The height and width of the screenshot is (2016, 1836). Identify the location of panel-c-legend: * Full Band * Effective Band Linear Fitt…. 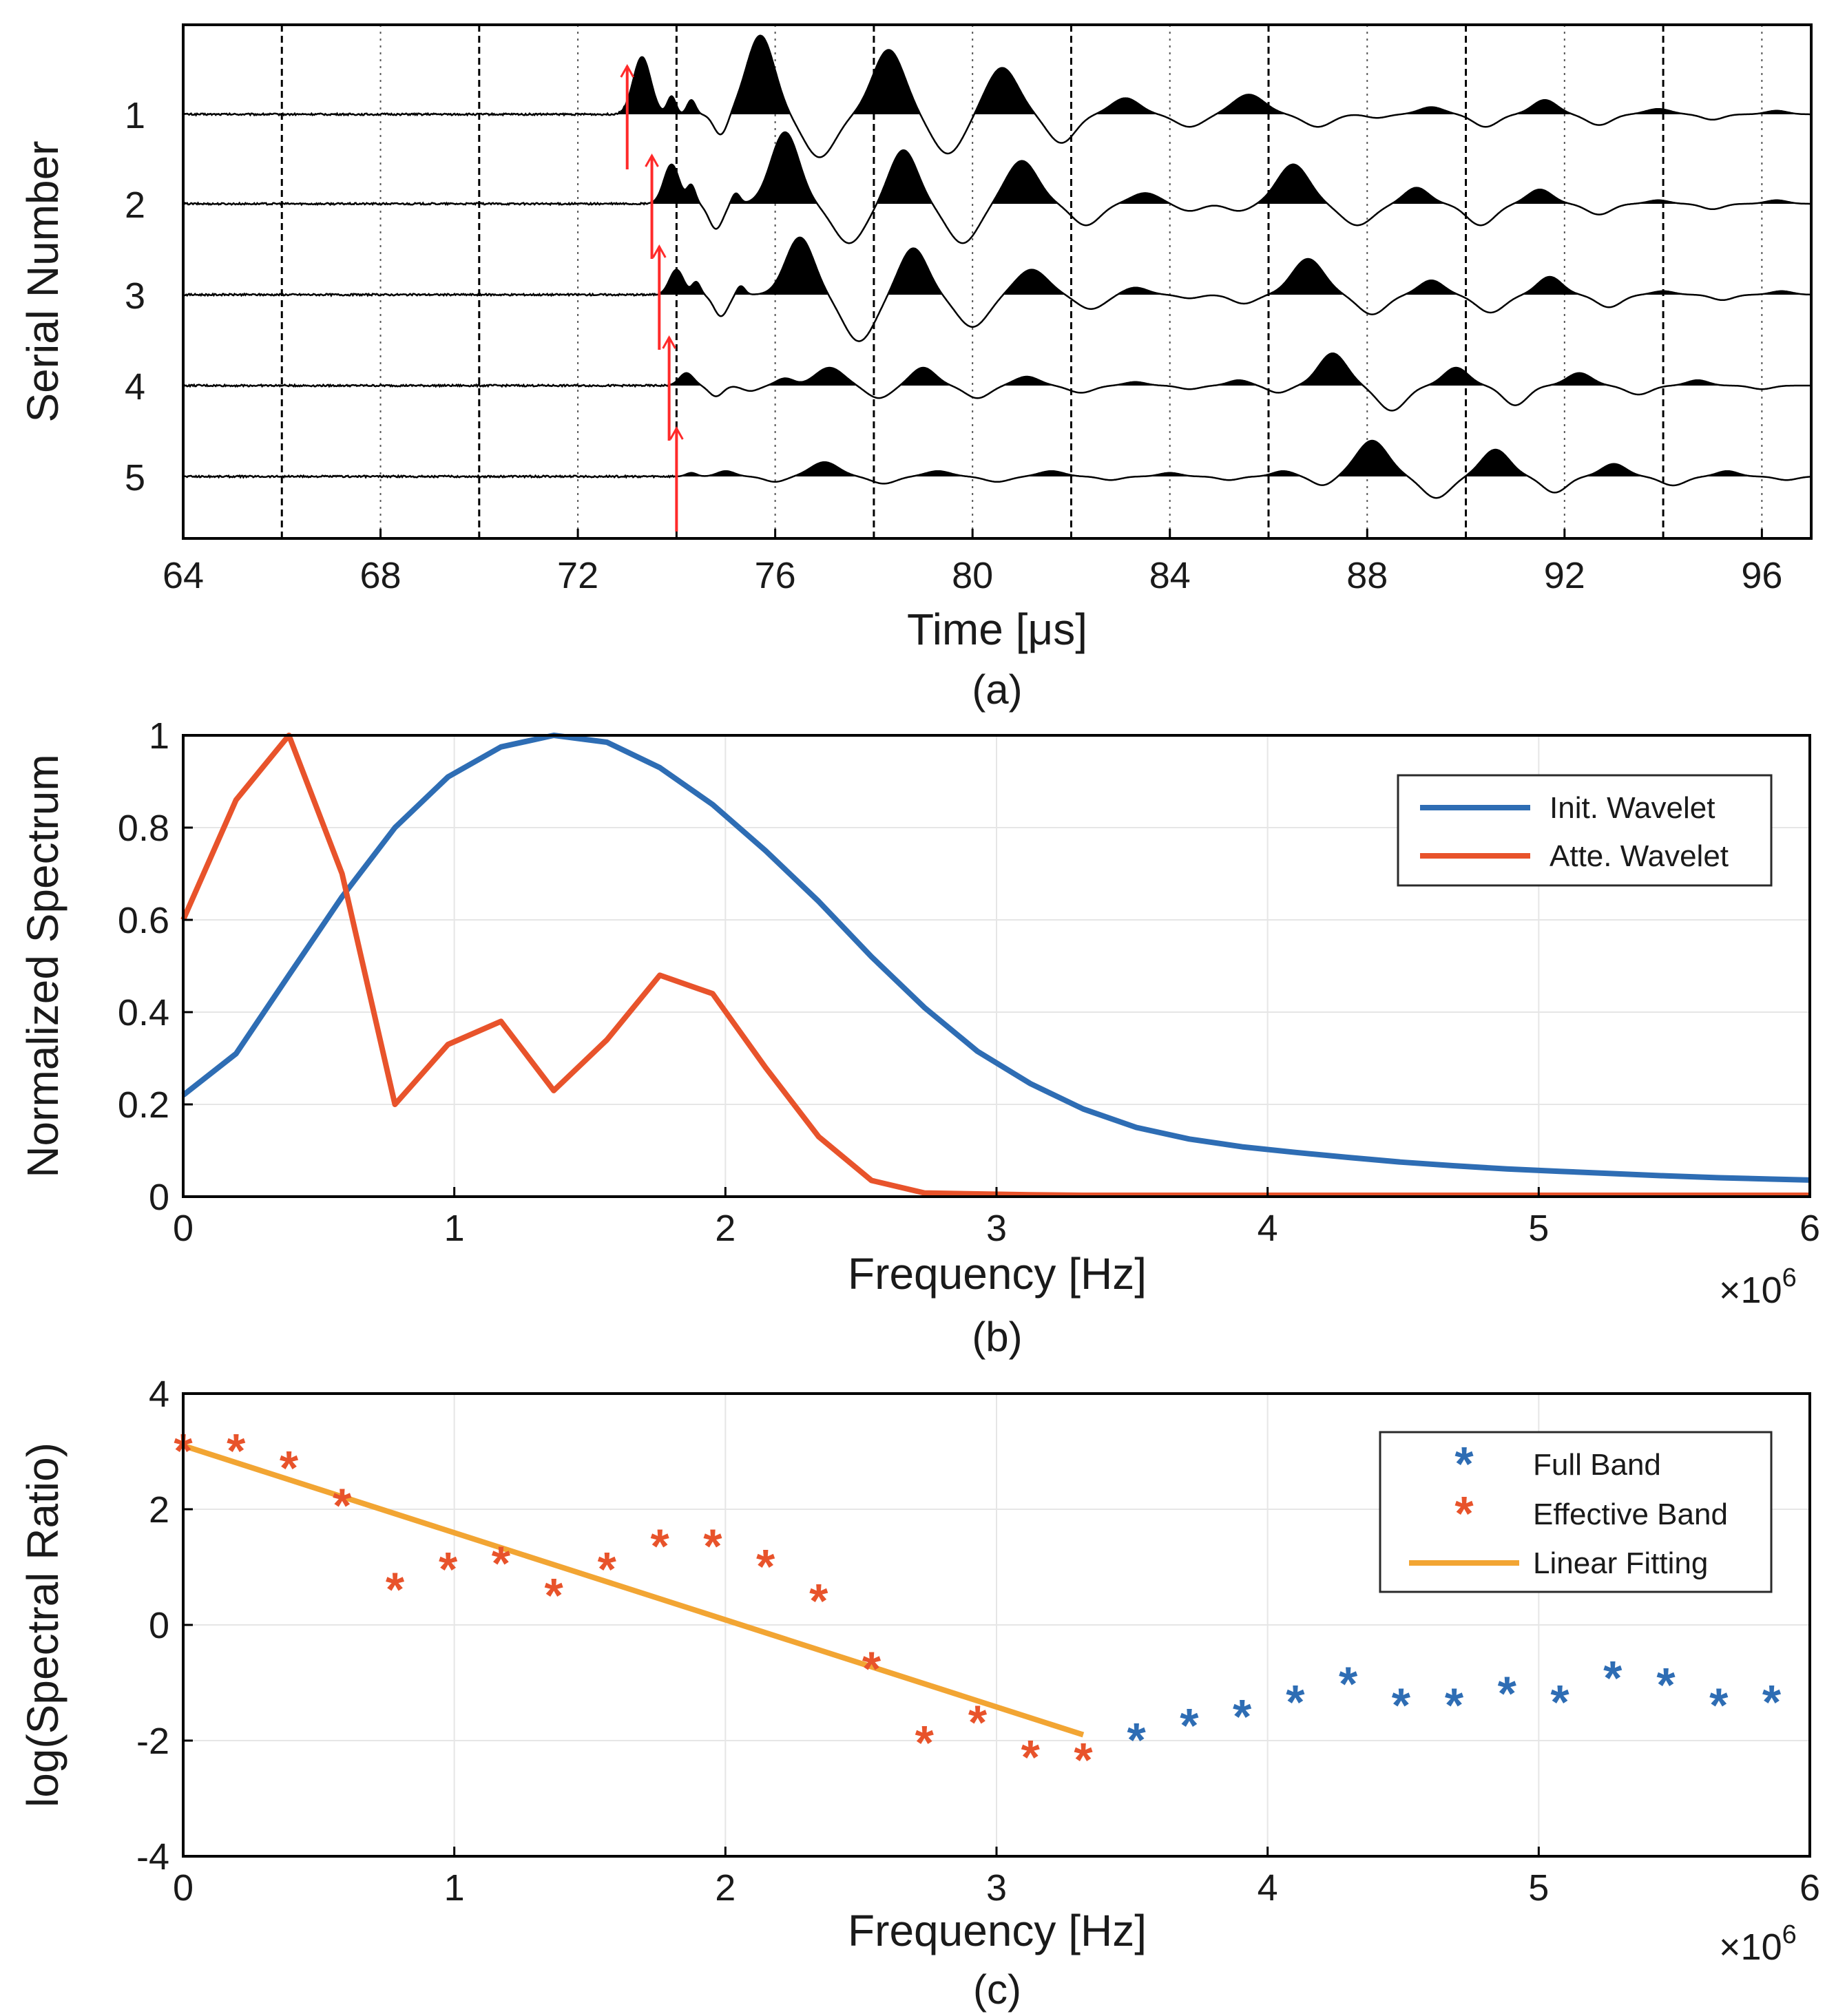
(1576, 1512).